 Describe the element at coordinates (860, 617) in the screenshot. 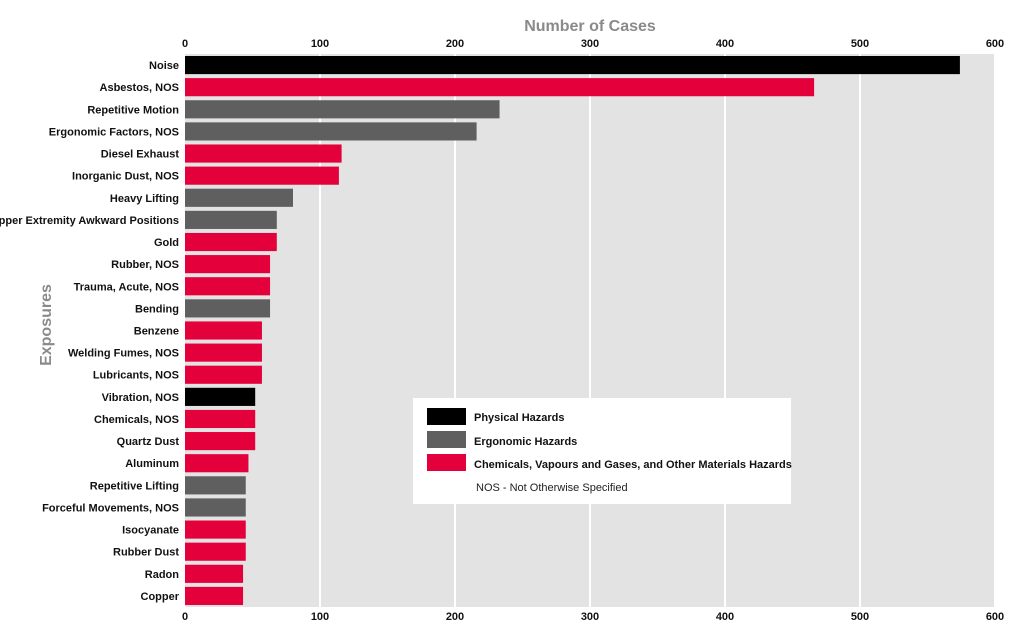

I see `bottom-tick-label: 500` at that location.